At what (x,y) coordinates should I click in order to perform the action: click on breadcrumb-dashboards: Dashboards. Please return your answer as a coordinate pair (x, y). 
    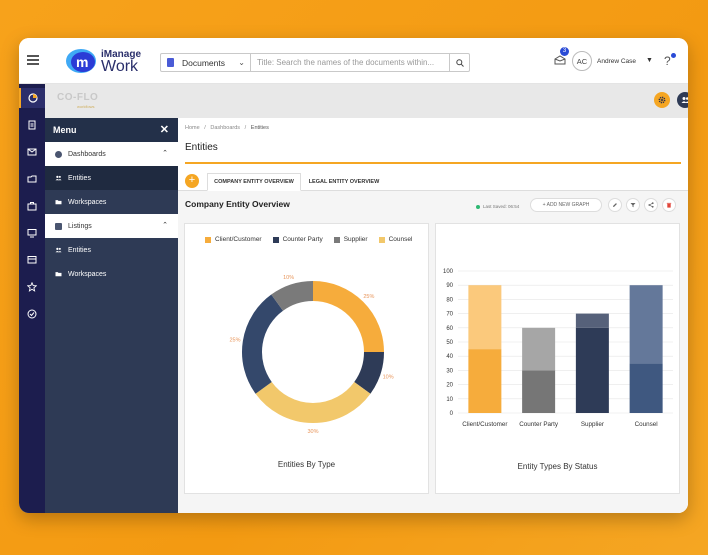
    Looking at the image, I should click on (225, 128).